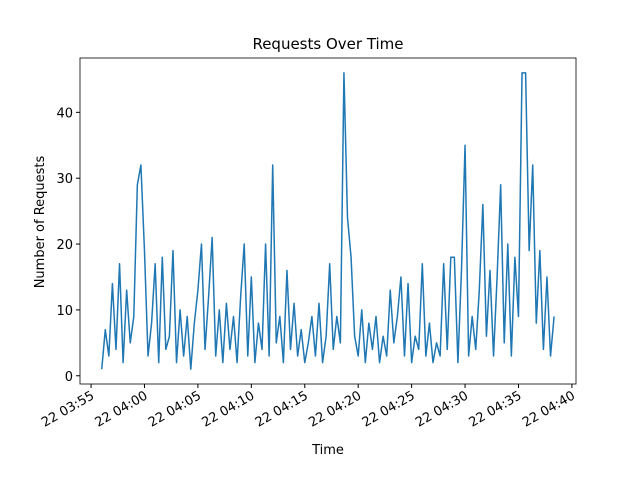 Image resolution: width=640 pixels, height=480 pixels. I want to click on y-tick-label: 0, so click(69, 377).